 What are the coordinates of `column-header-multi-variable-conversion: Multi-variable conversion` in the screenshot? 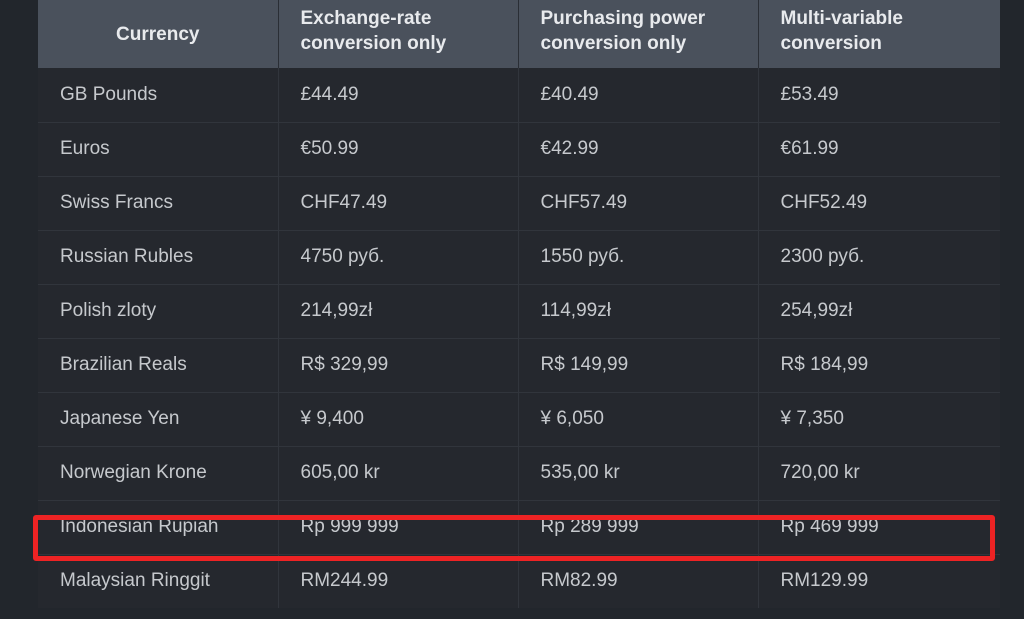 It's located at (879, 34).